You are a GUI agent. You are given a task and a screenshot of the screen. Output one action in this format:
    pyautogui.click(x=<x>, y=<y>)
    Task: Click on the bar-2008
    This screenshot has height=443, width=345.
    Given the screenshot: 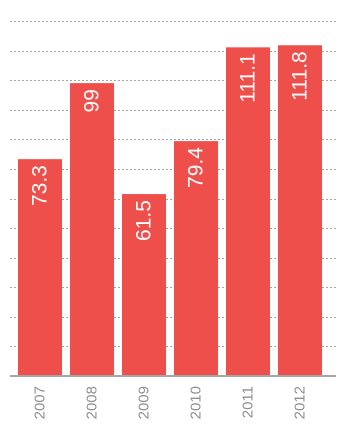 What is the action you would take?
    pyautogui.click(x=92, y=229)
    